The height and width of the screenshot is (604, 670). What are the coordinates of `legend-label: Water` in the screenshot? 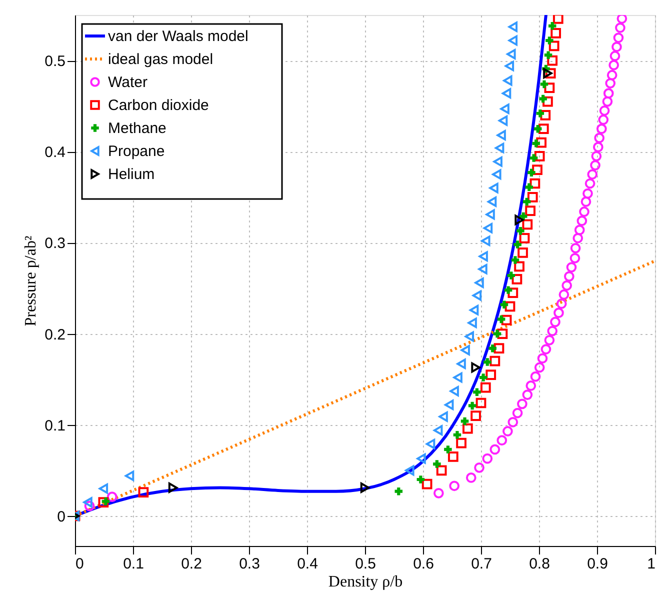 It's located at (128, 82).